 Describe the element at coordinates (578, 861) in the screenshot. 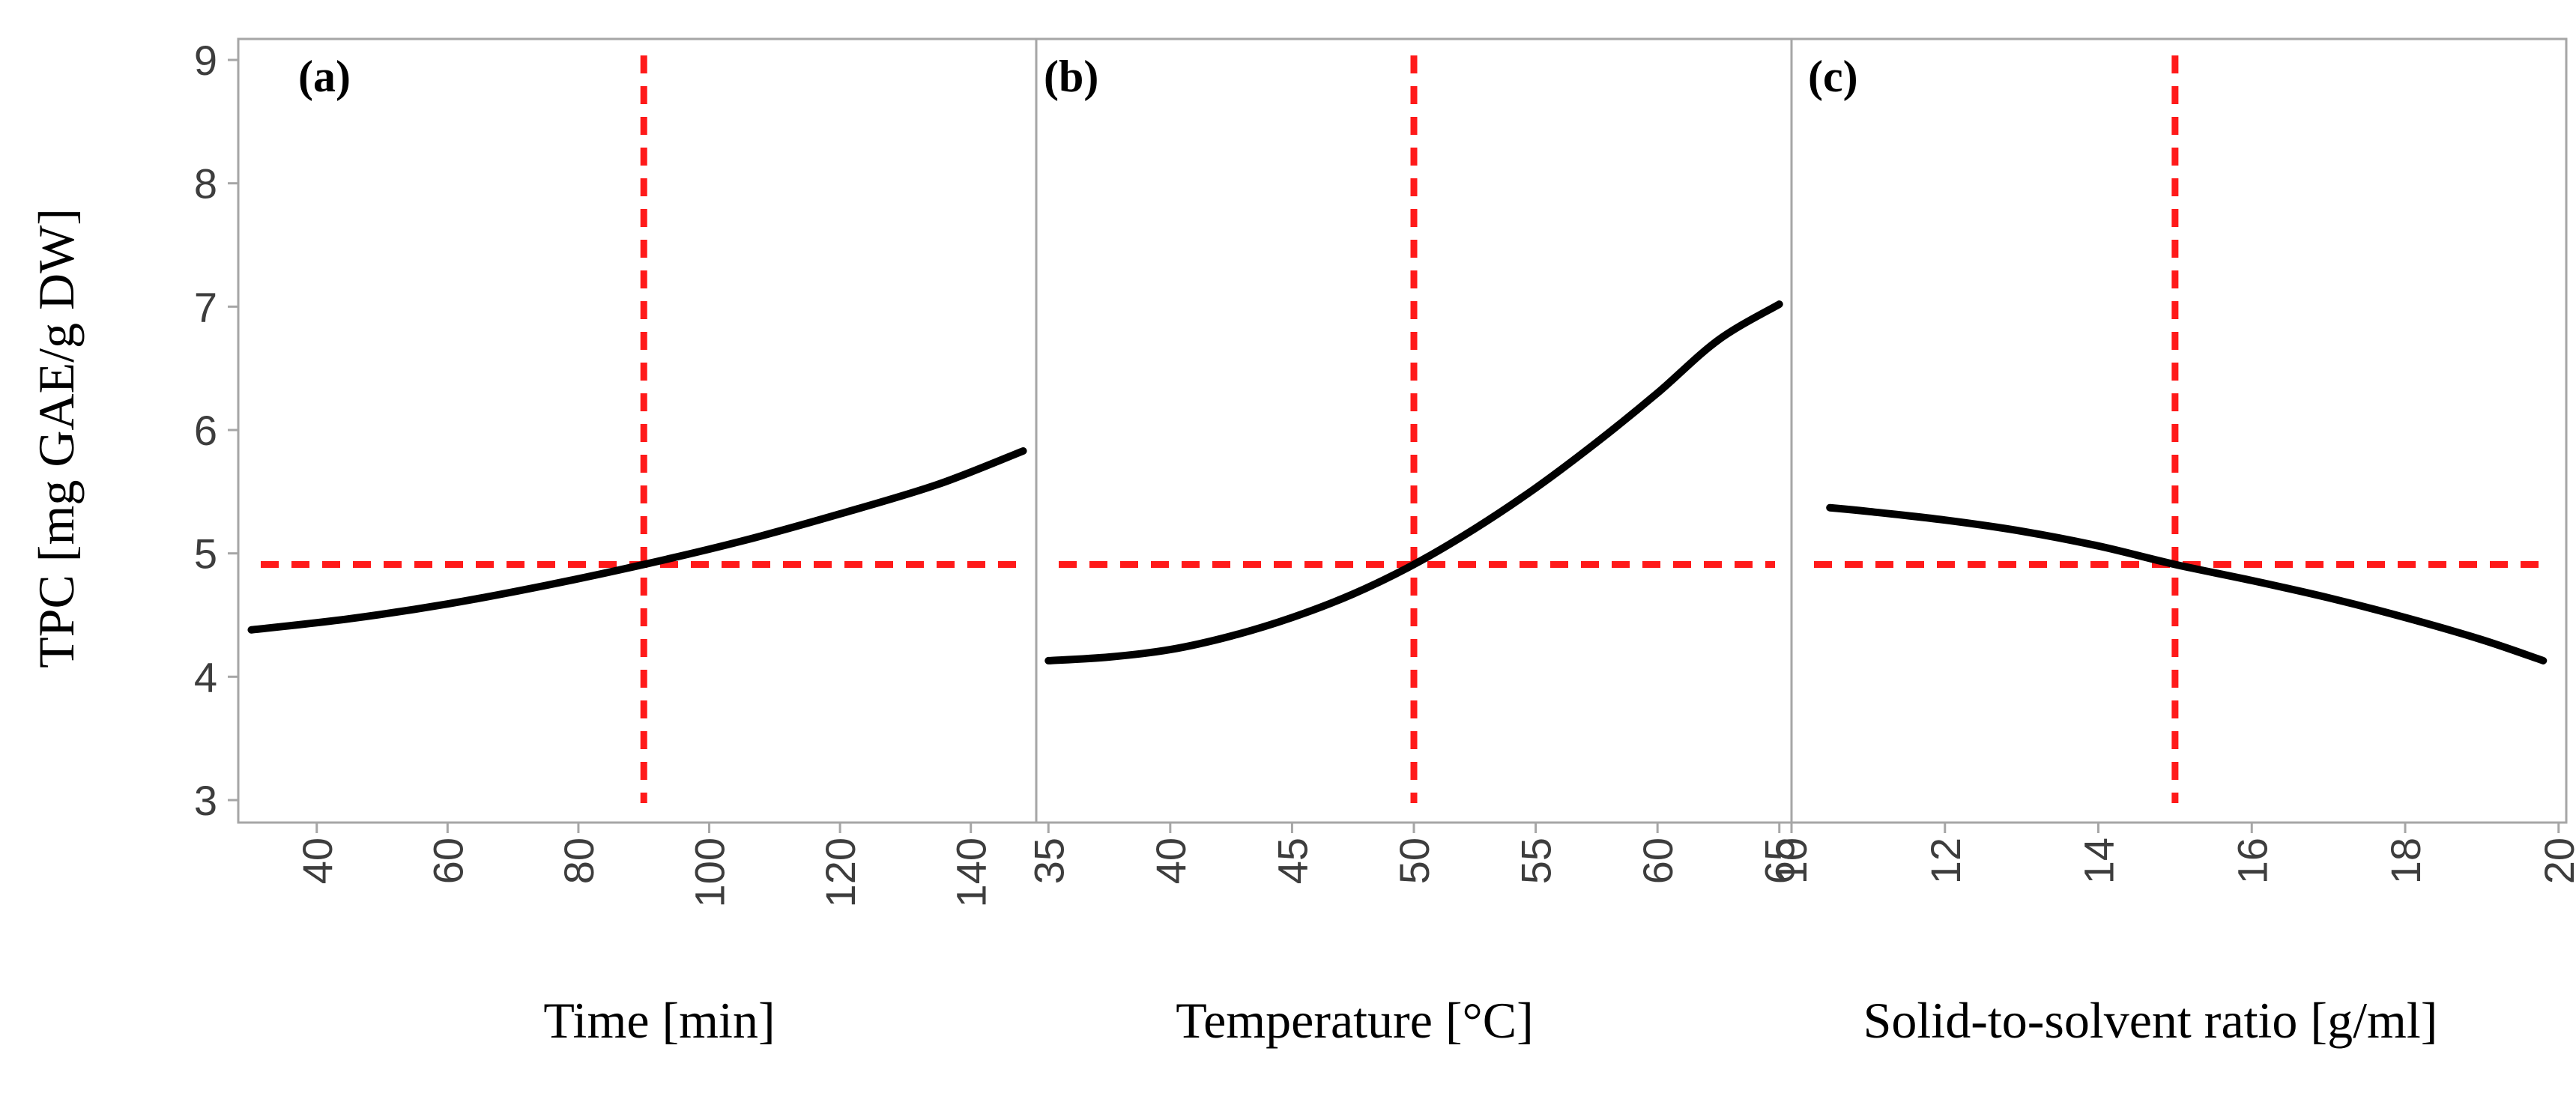

I see `x-tick-label-a: 80` at that location.